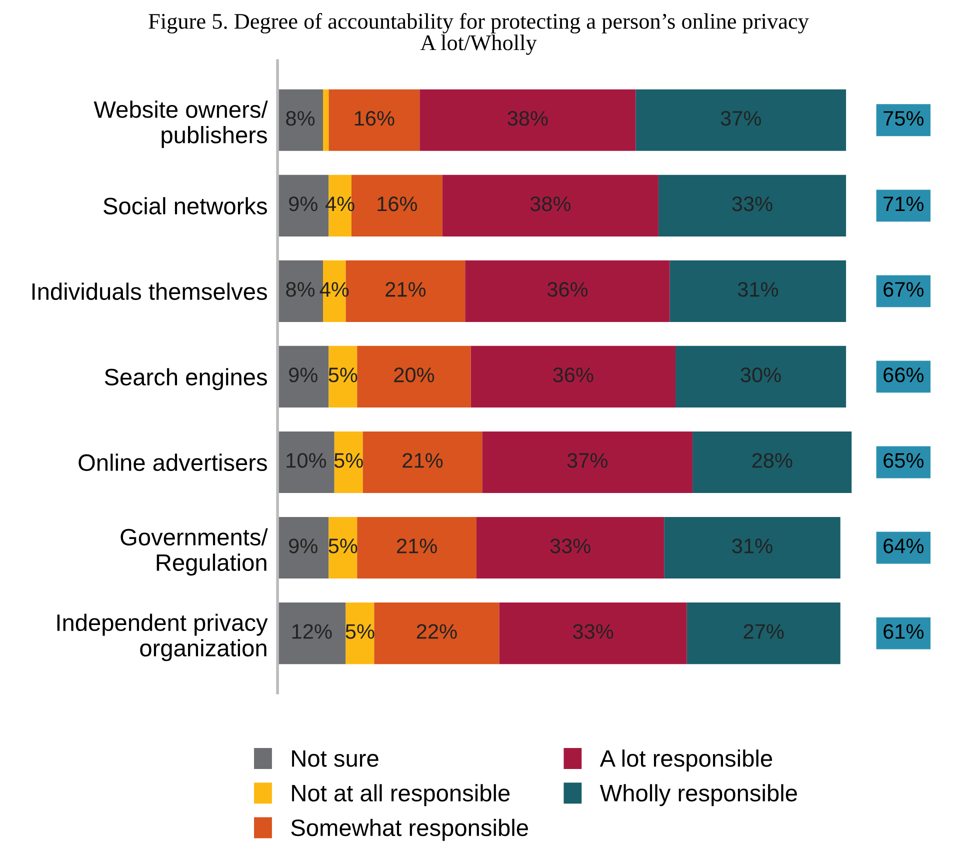 The height and width of the screenshot is (866, 957). I want to click on data-label: 28%, so click(772, 460).